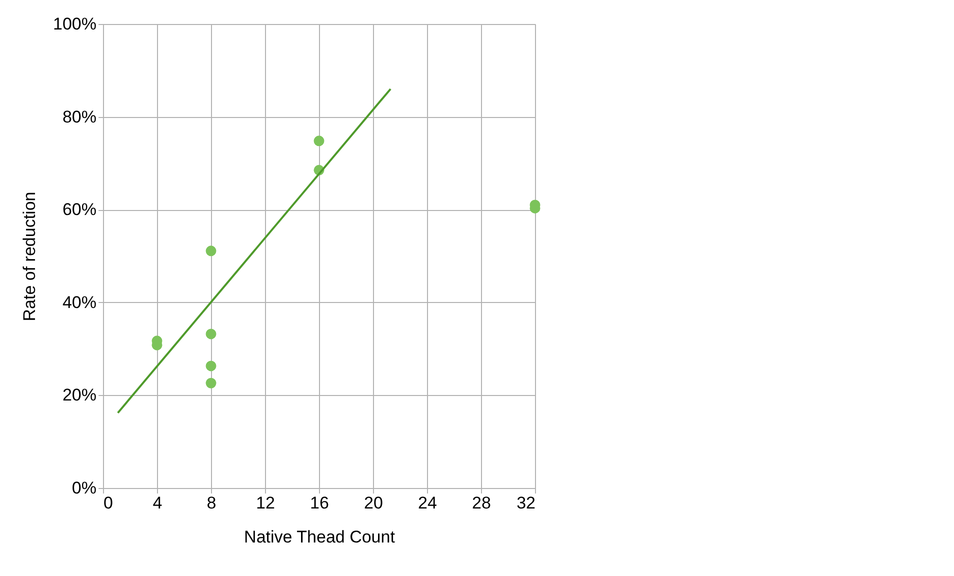 The image size is (954, 576). I want to click on x-tick-label: 12, so click(265, 503).